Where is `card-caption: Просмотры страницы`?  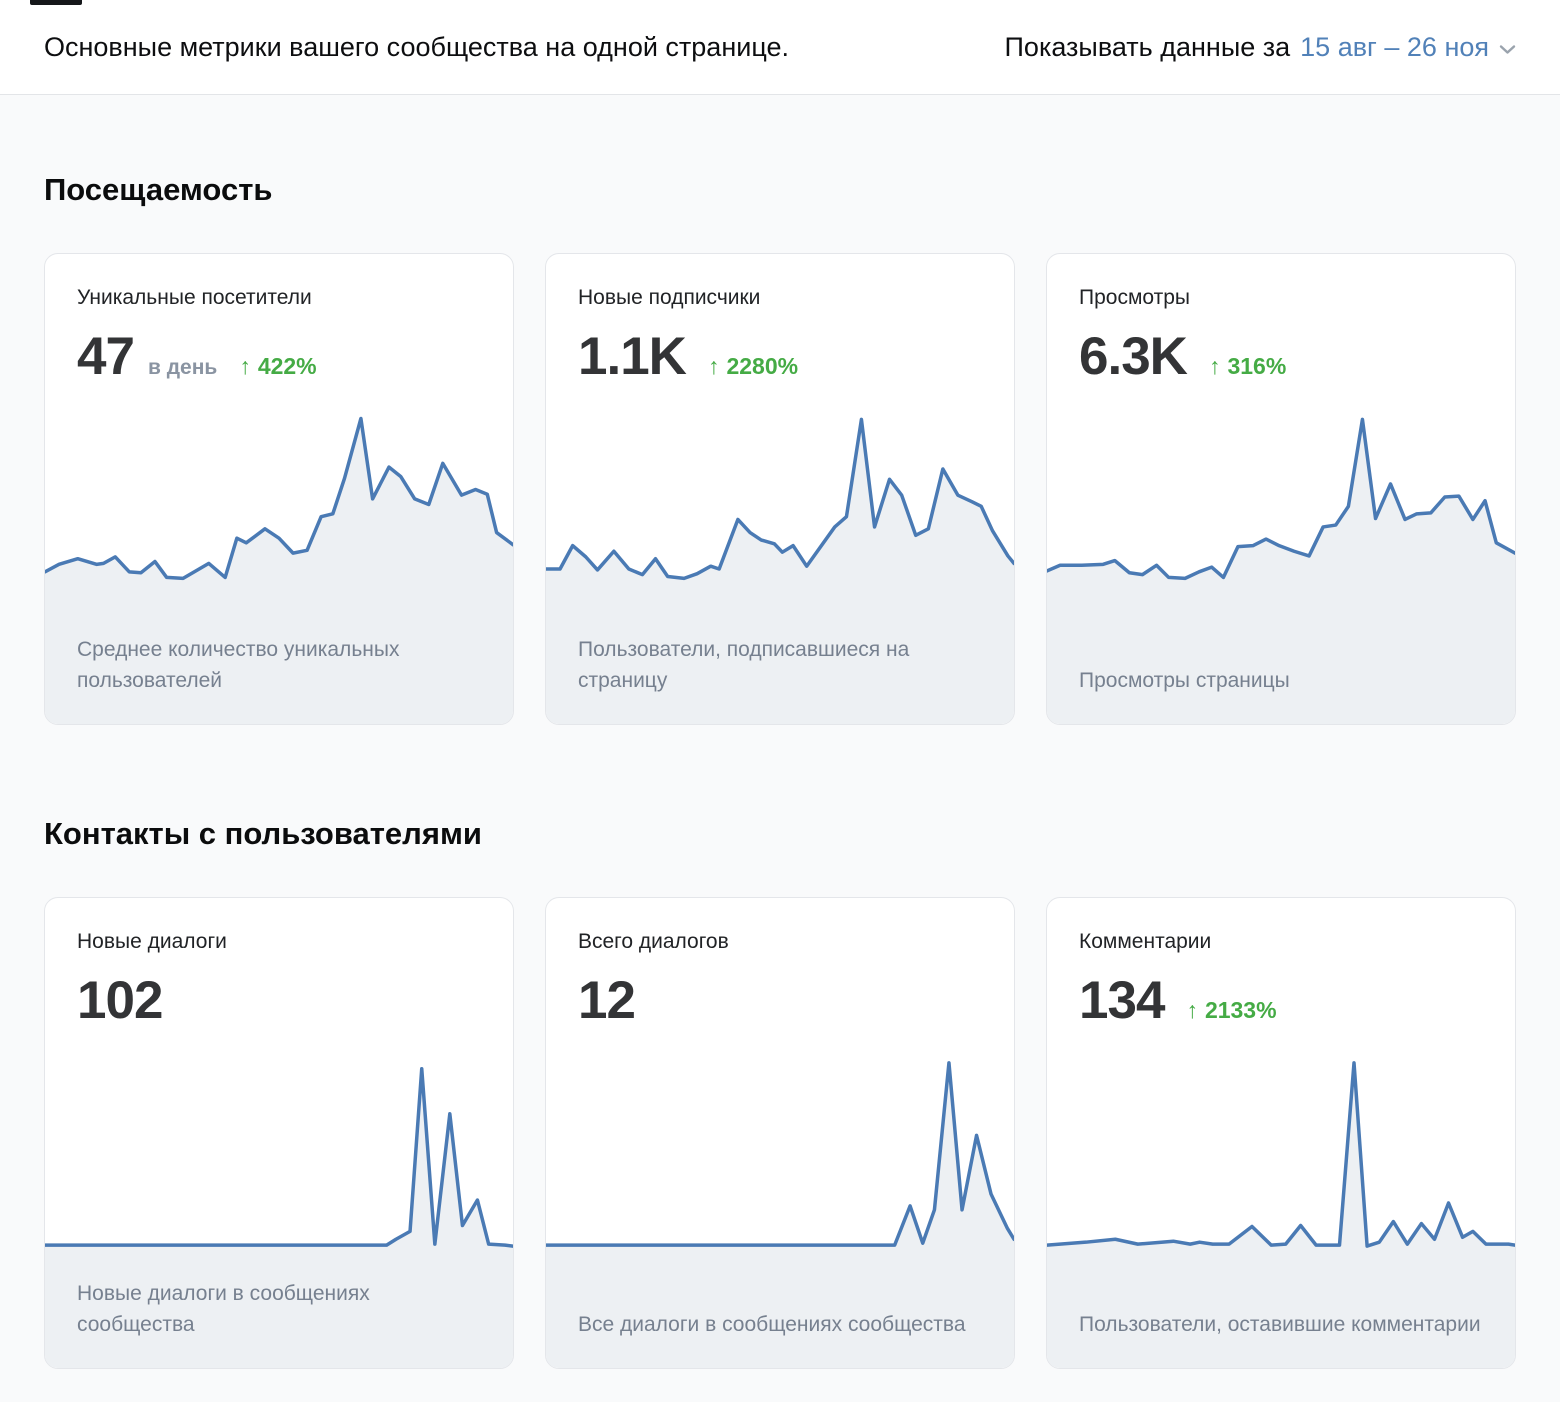 card-caption: Просмотры страницы is located at coordinates (1184, 680).